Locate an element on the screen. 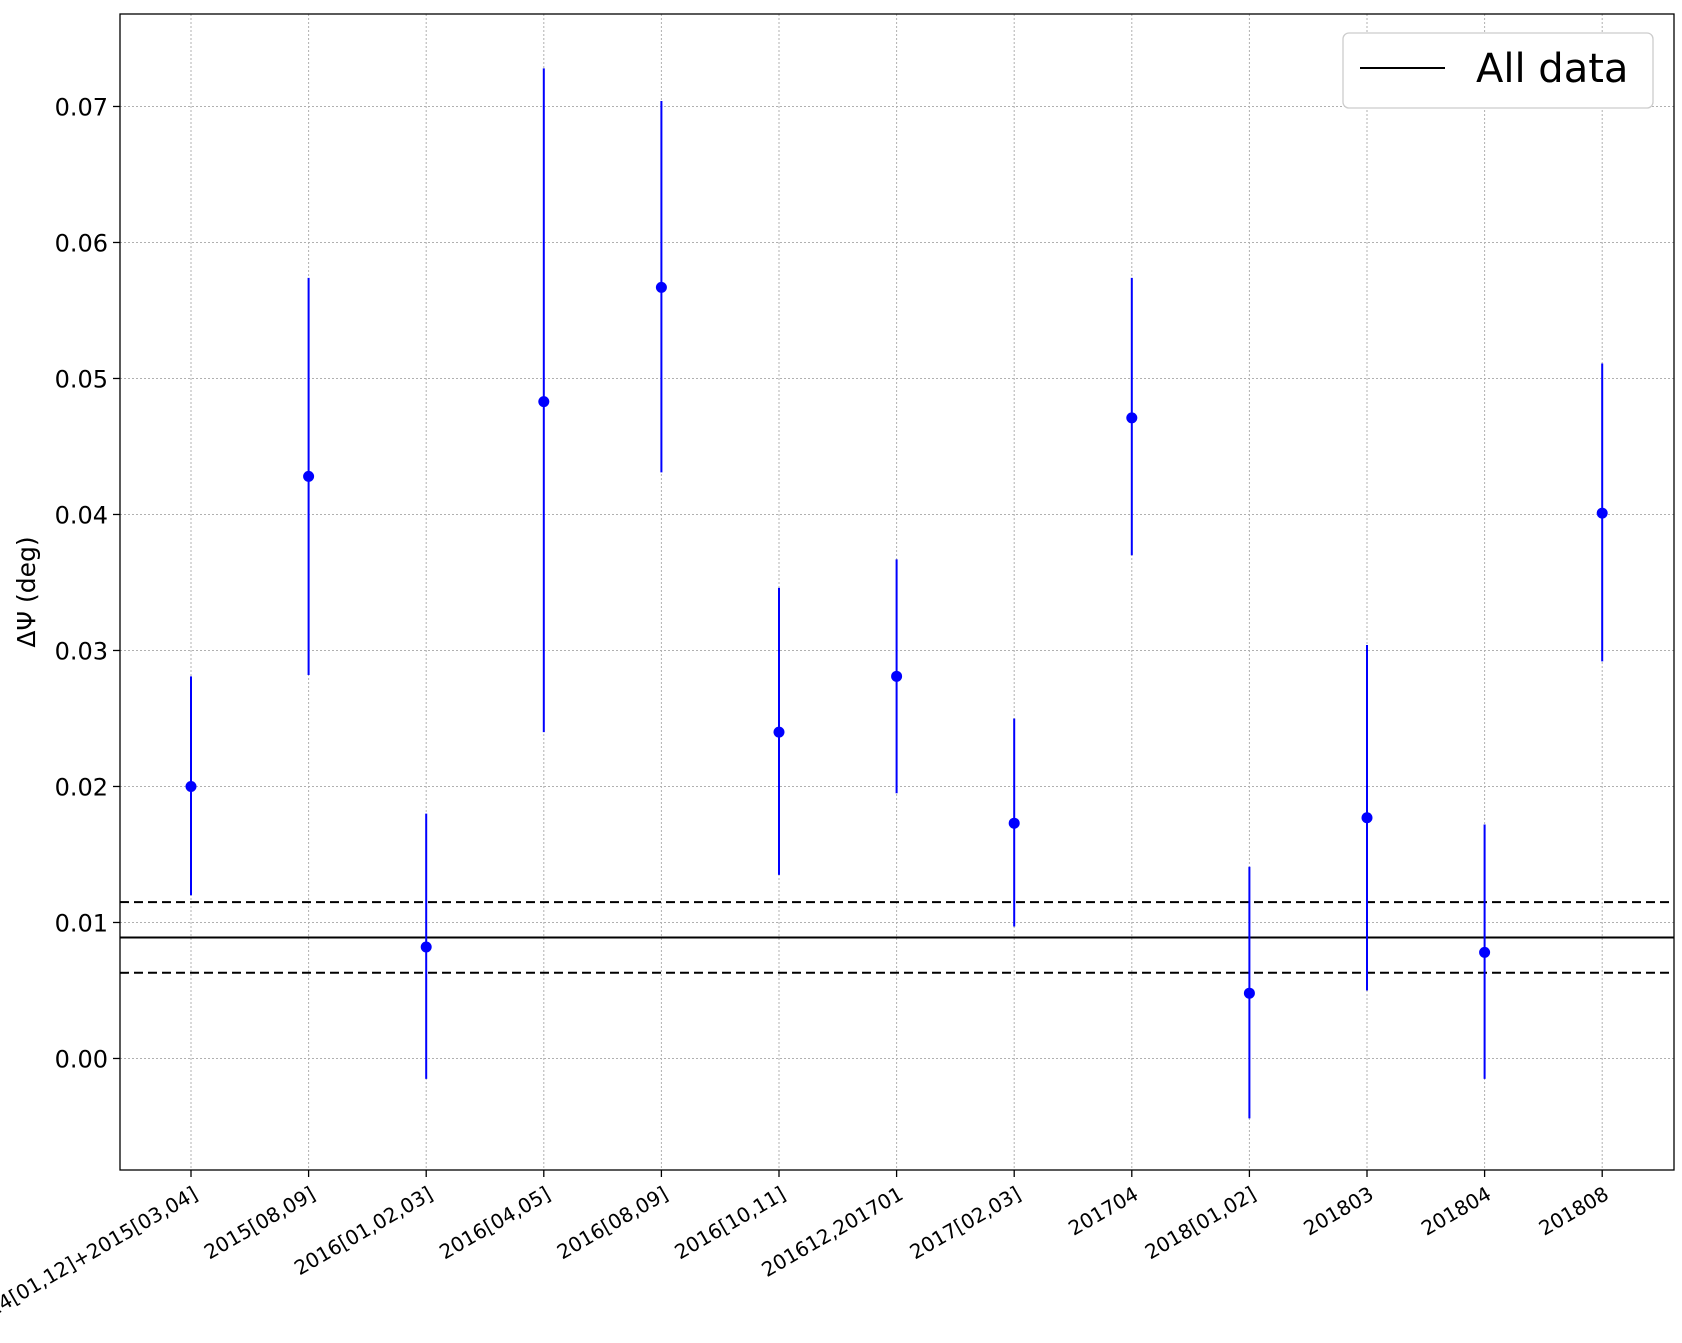  y-tick-label: 0.06 is located at coordinates (81, 243).